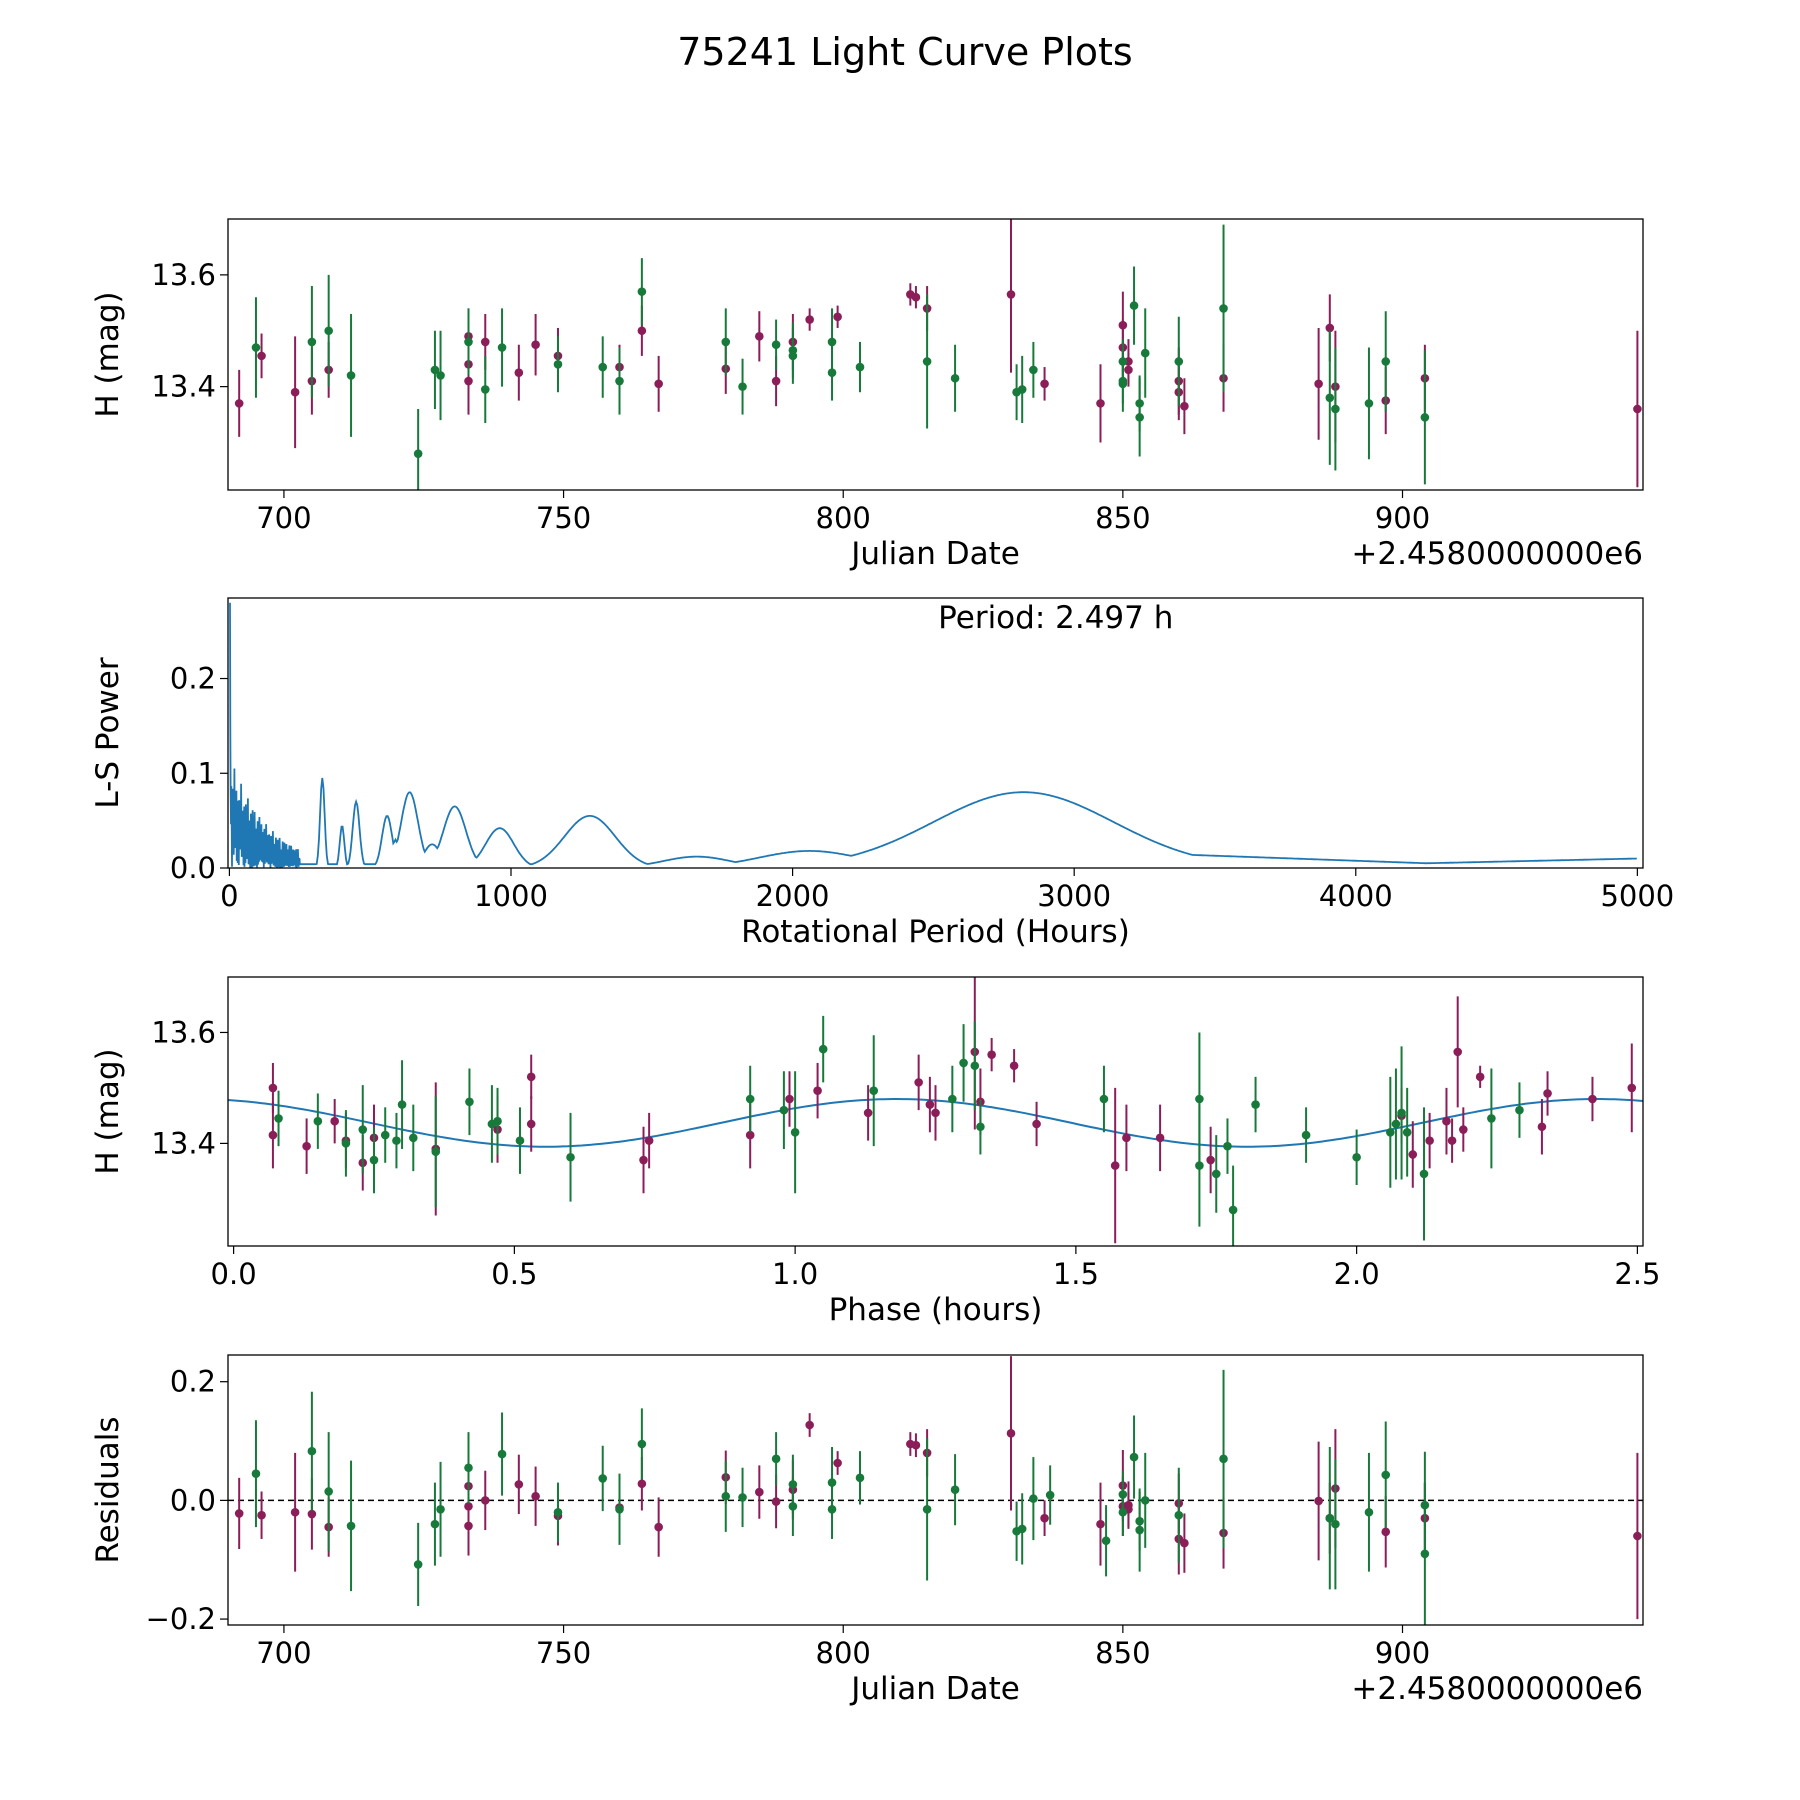  I want to click on phased-ylabel: H (mag), so click(108, 1111).